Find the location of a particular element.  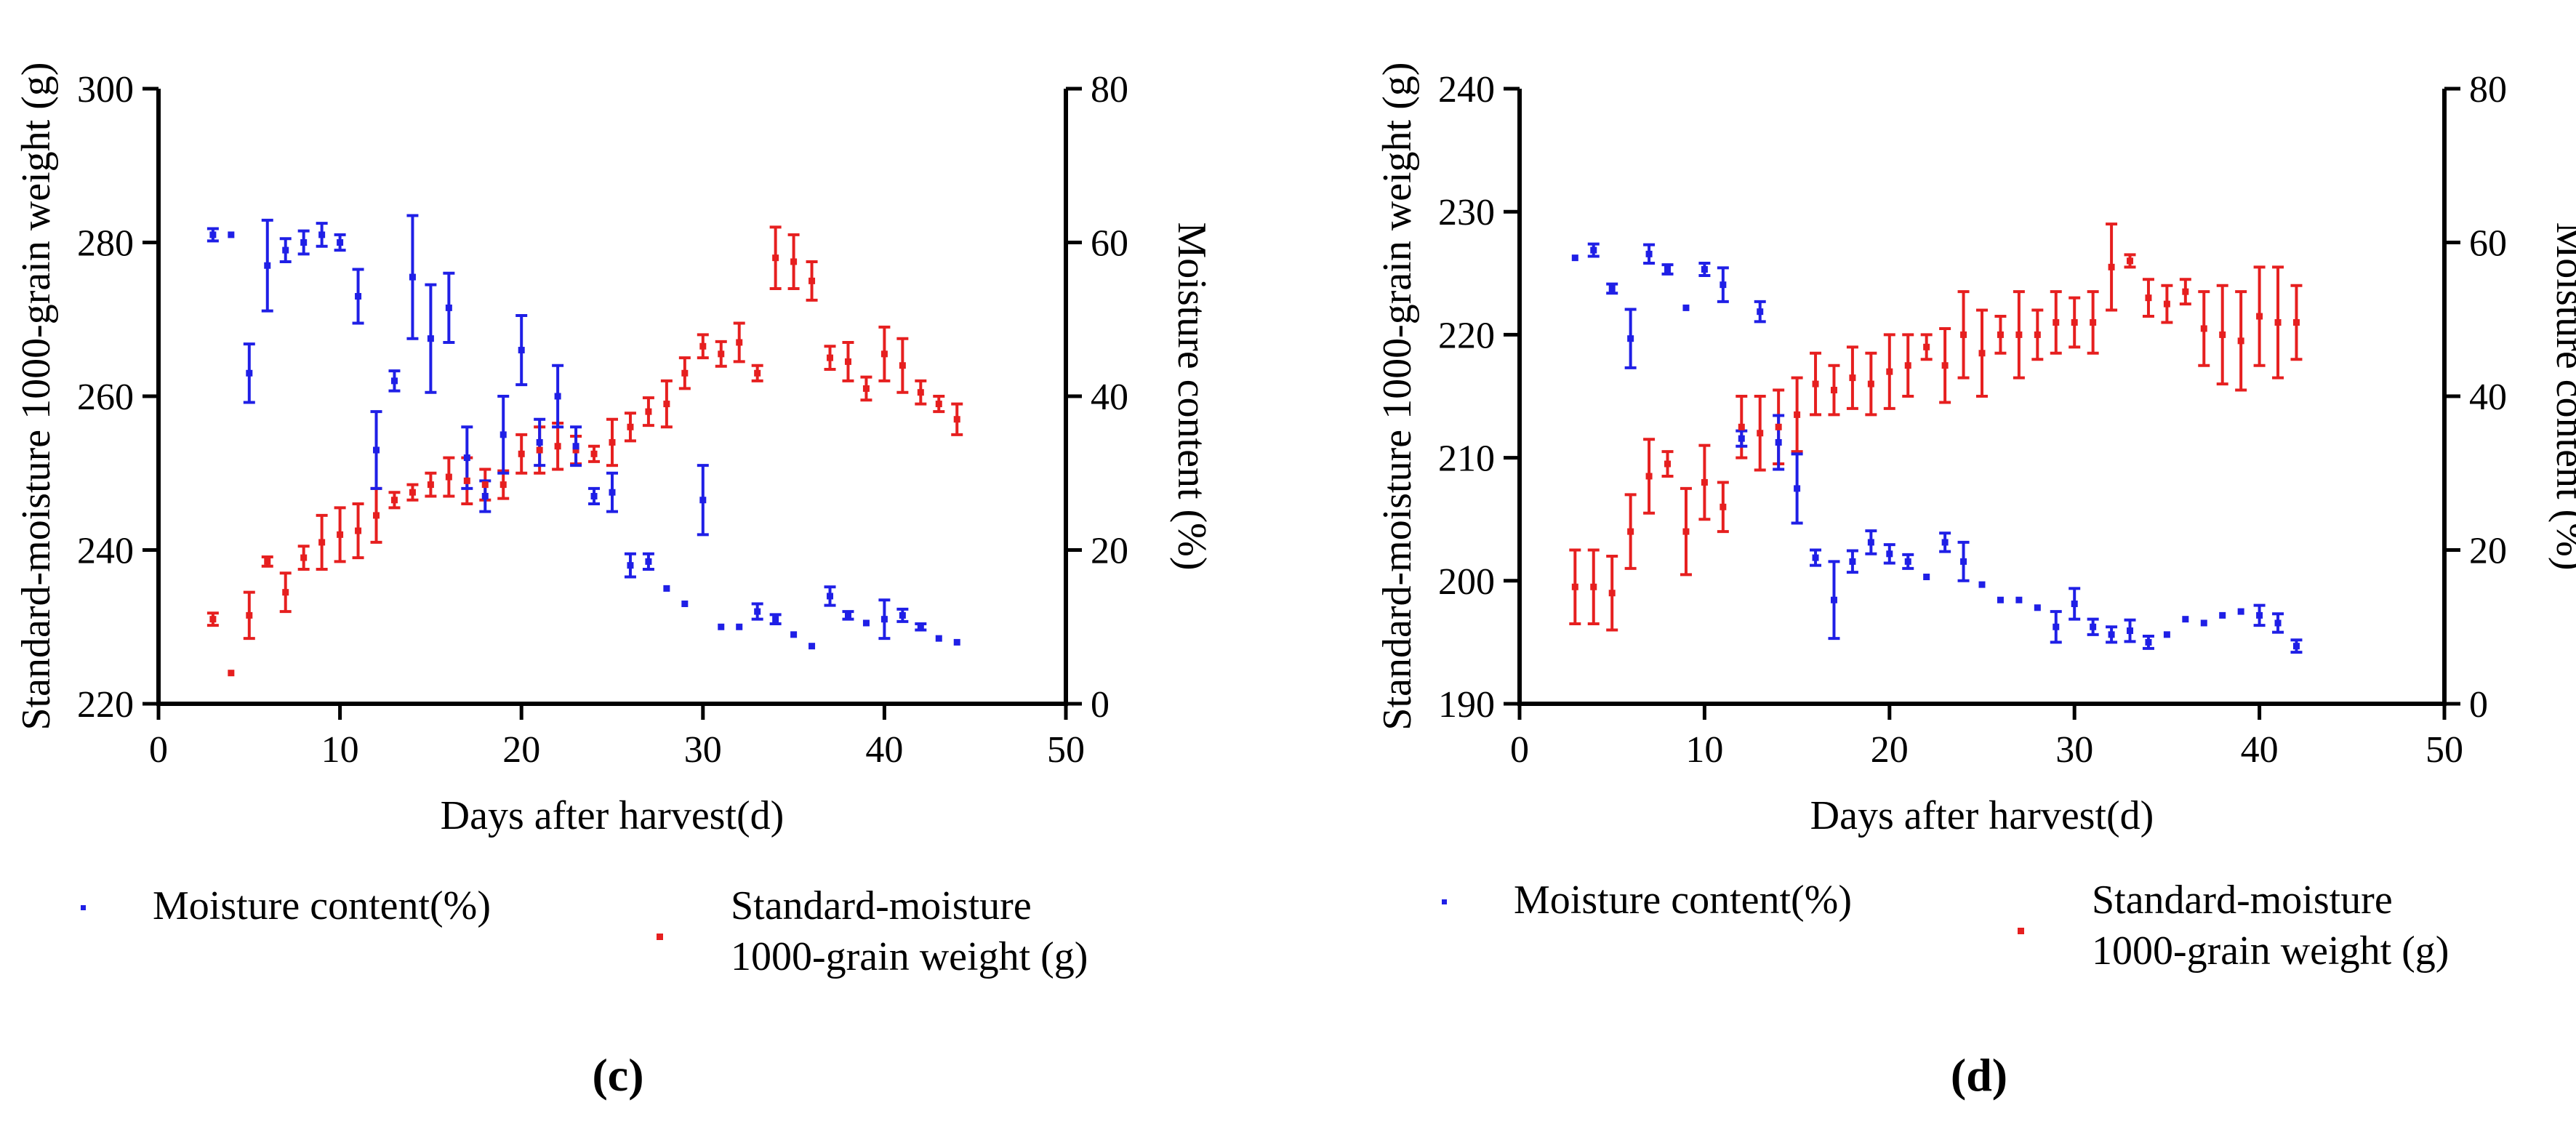

y-axis-left-label: Standard-moisture 1000-grain weight (g) is located at coordinates (36, 396).